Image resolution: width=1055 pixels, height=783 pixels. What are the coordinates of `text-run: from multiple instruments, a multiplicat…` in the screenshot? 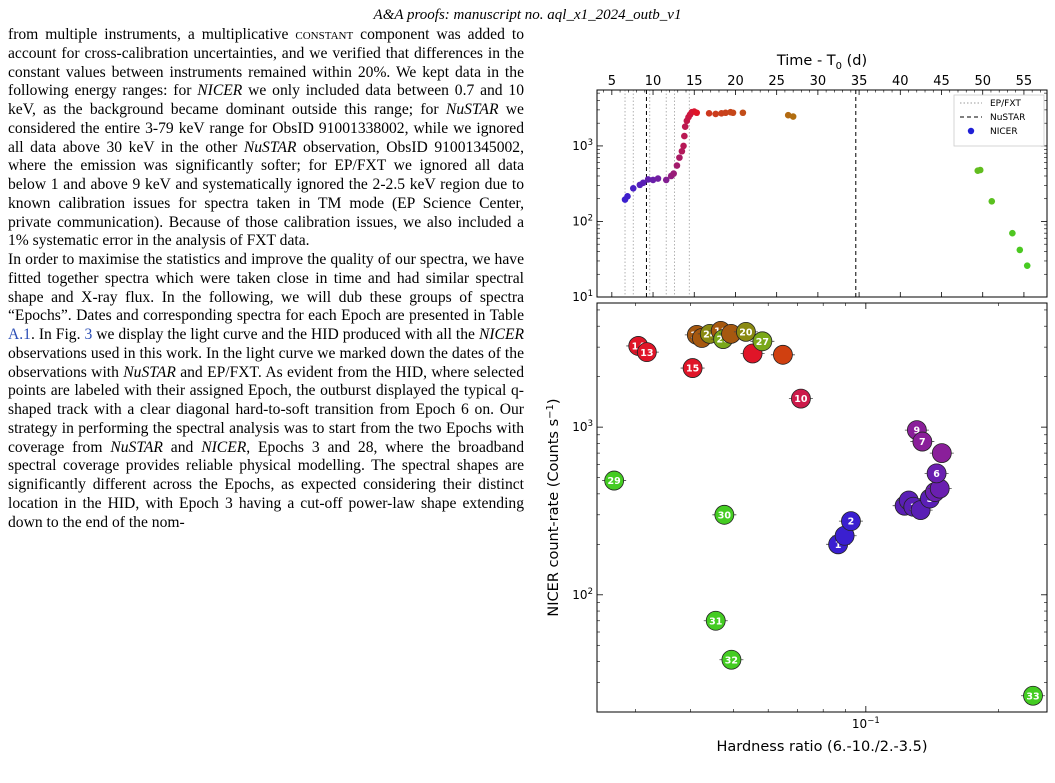 It's located at (152, 34).